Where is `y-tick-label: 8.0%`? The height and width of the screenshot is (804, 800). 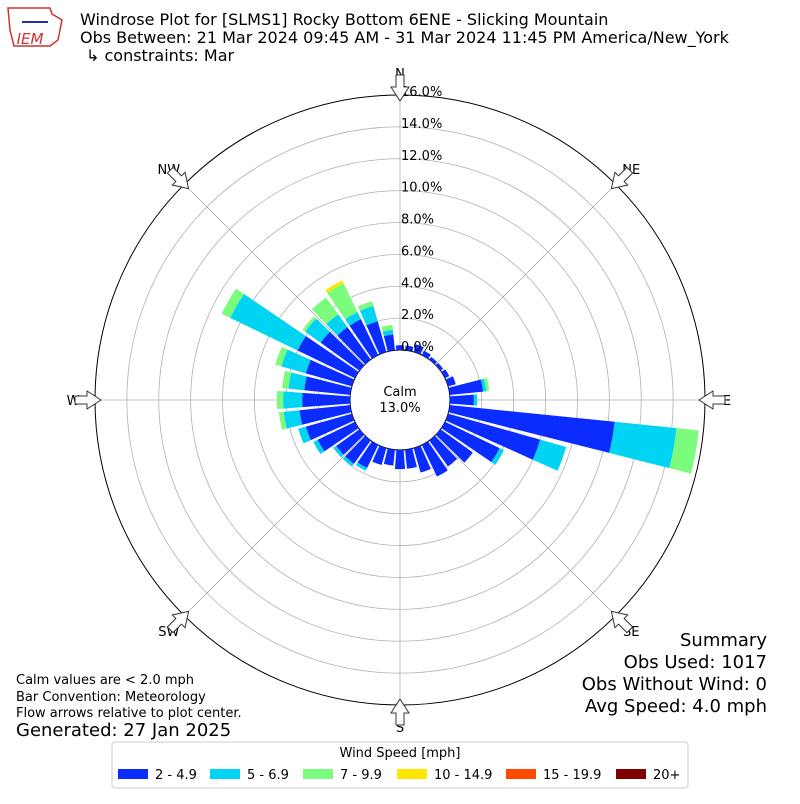 y-tick-label: 8.0% is located at coordinates (417, 220).